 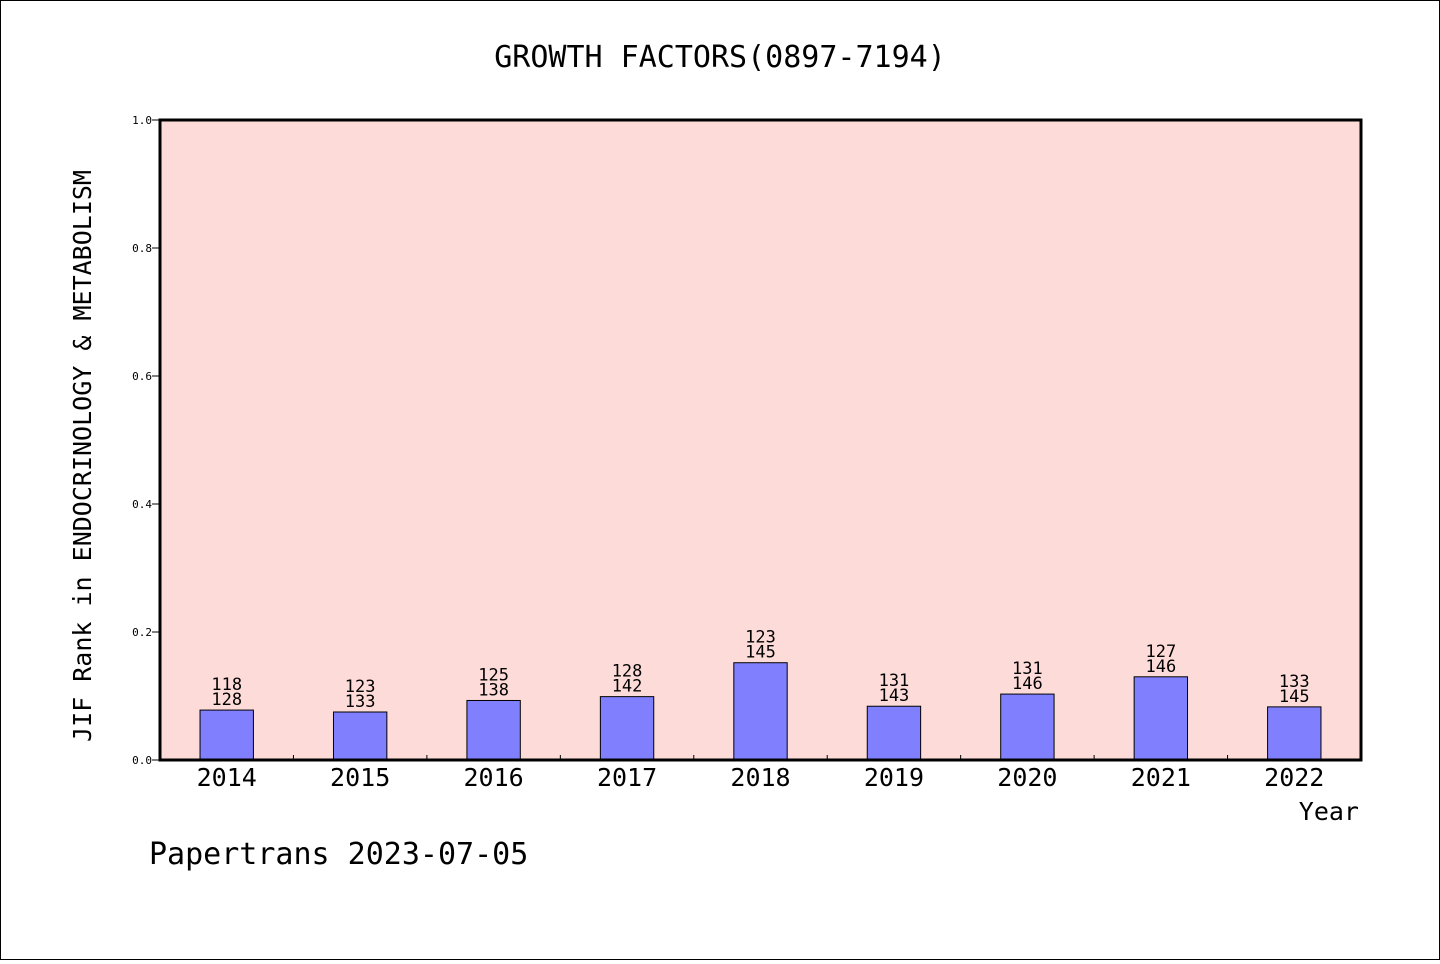 What do you see at coordinates (493, 730) in the screenshot?
I see `bar-2016` at bounding box center [493, 730].